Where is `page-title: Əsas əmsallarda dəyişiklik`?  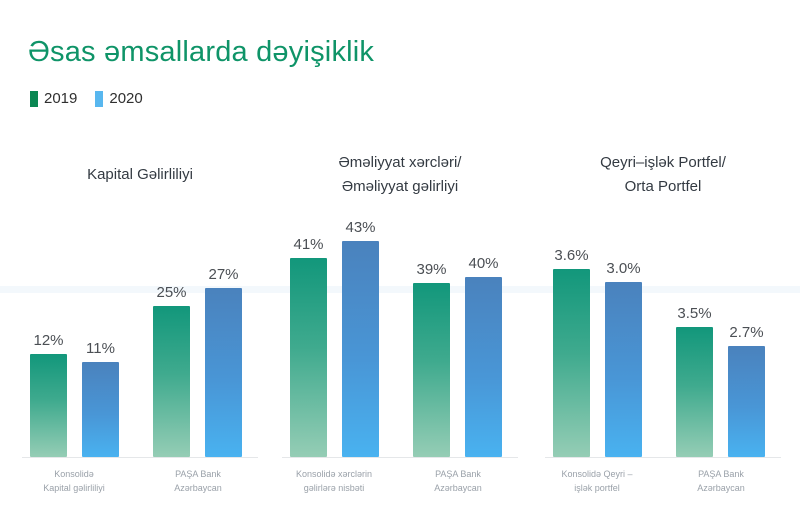 page-title: Əsas əmsallarda dəyişiklik is located at coordinates (201, 52).